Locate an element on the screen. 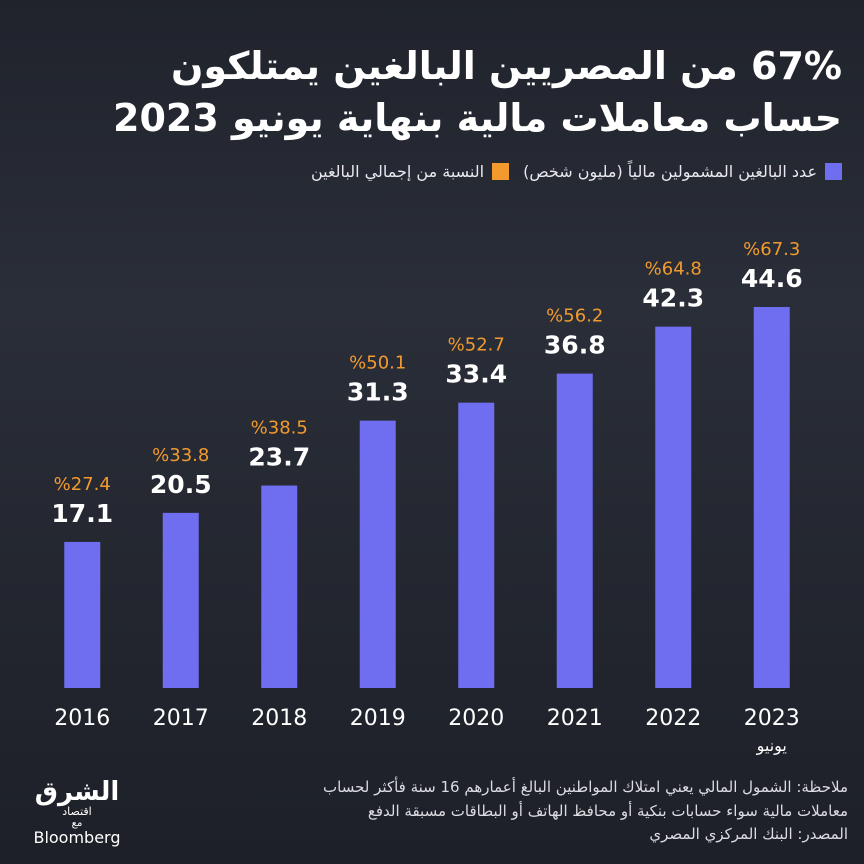  percent-label: %56.2 is located at coordinates (574, 316).